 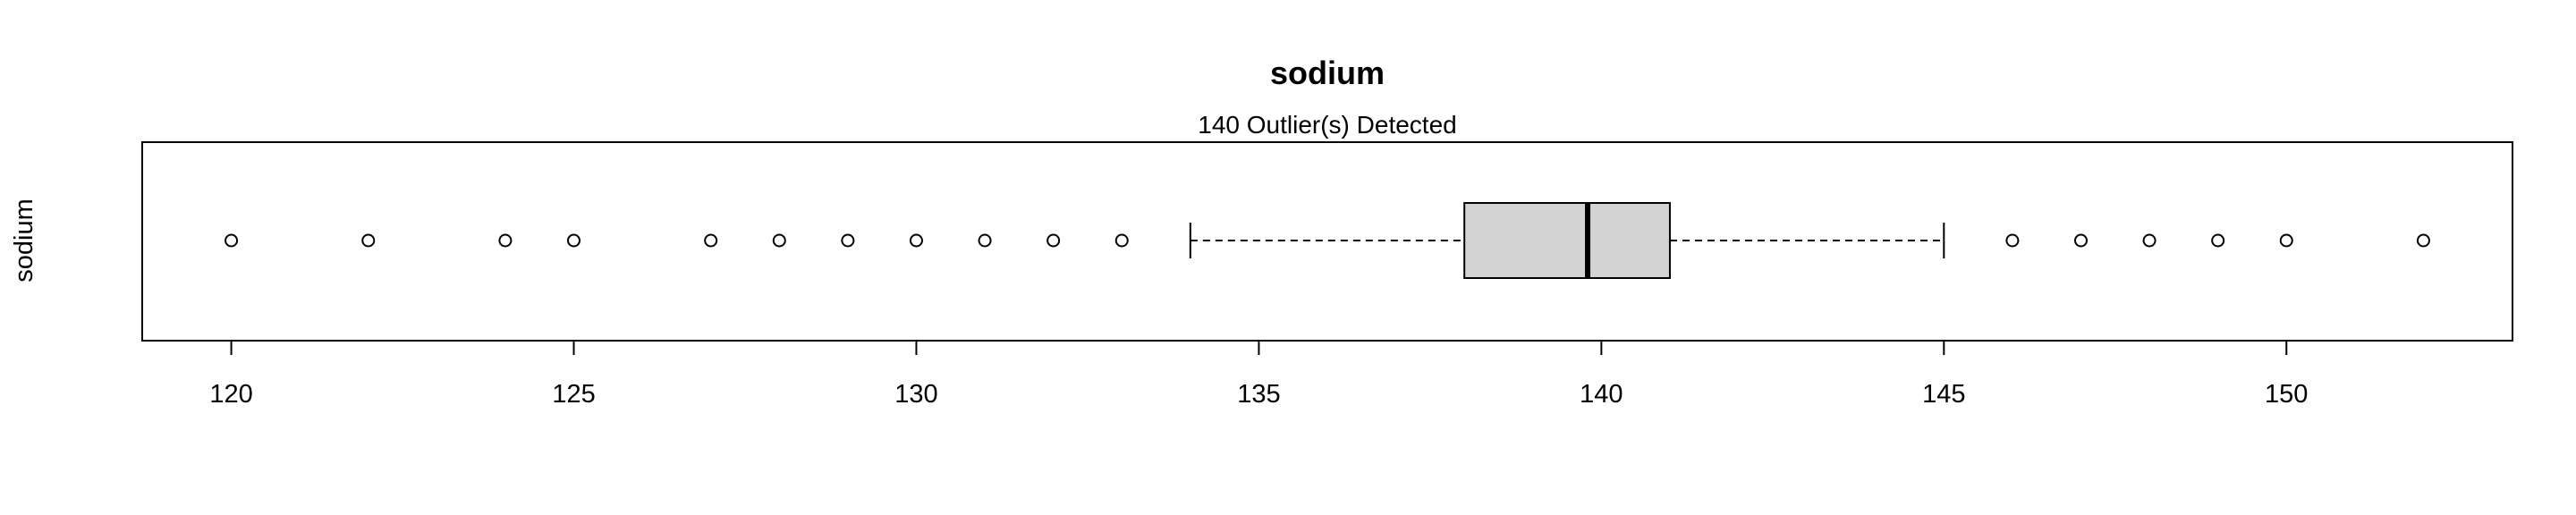 I want to click on x-tick-label: 120, so click(x=230, y=394).